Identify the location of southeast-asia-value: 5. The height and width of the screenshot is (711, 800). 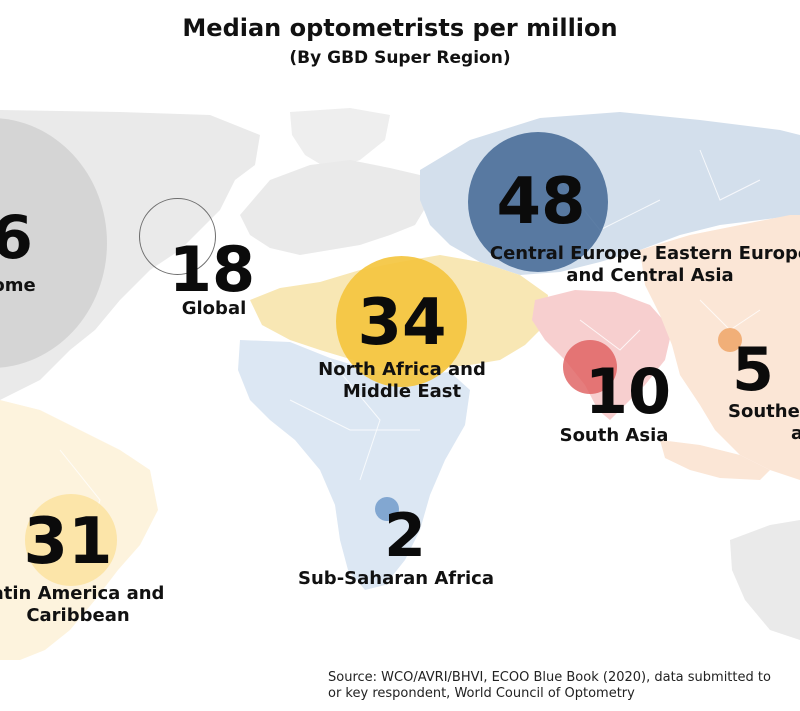
(753, 370).